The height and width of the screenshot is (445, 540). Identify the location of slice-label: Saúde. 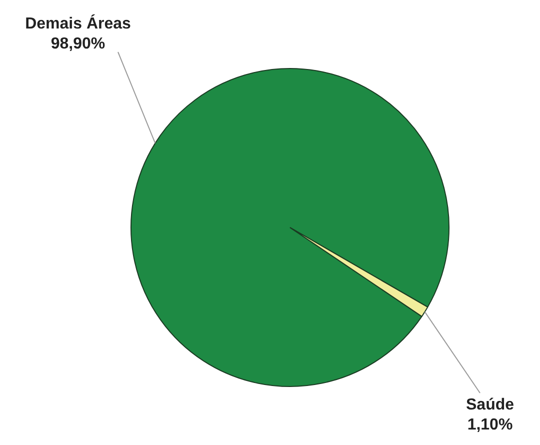
(490, 405).